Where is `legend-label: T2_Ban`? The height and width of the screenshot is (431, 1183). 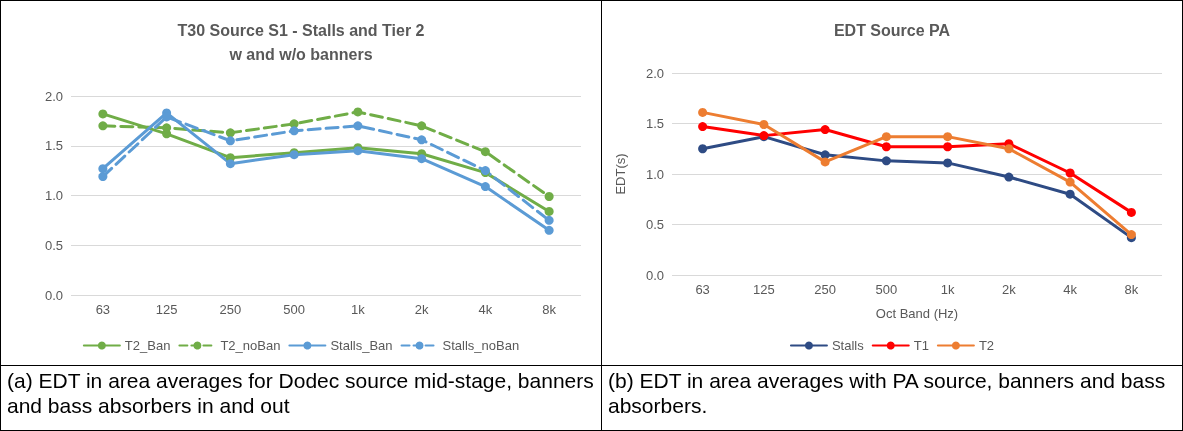 legend-label: T2_Ban is located at coordinates (147, 345).